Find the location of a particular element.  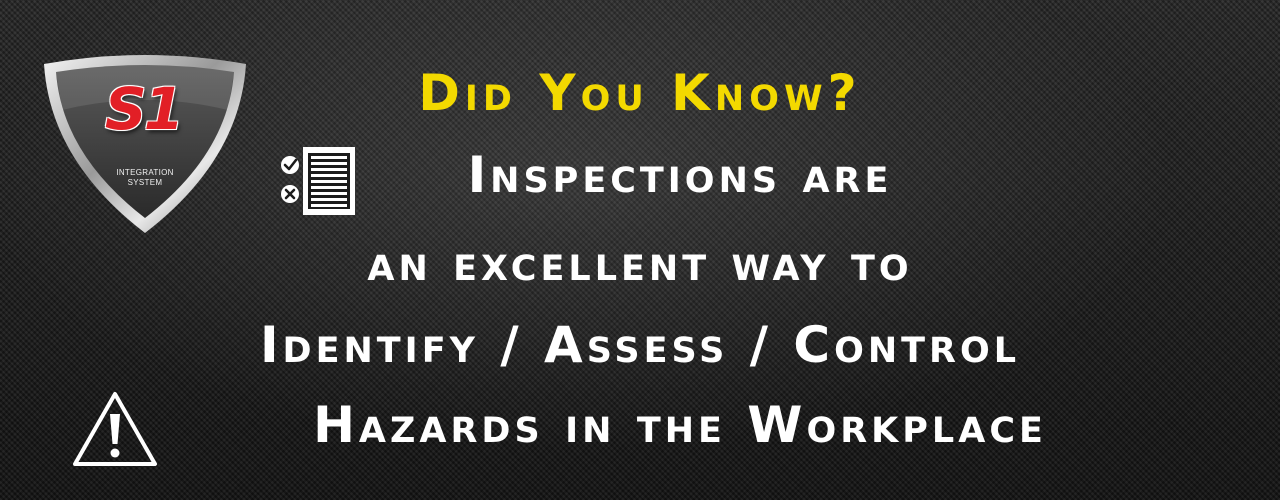

logo-caption: INTEGRATION SYSTEM is located at coordinates (145, 178).